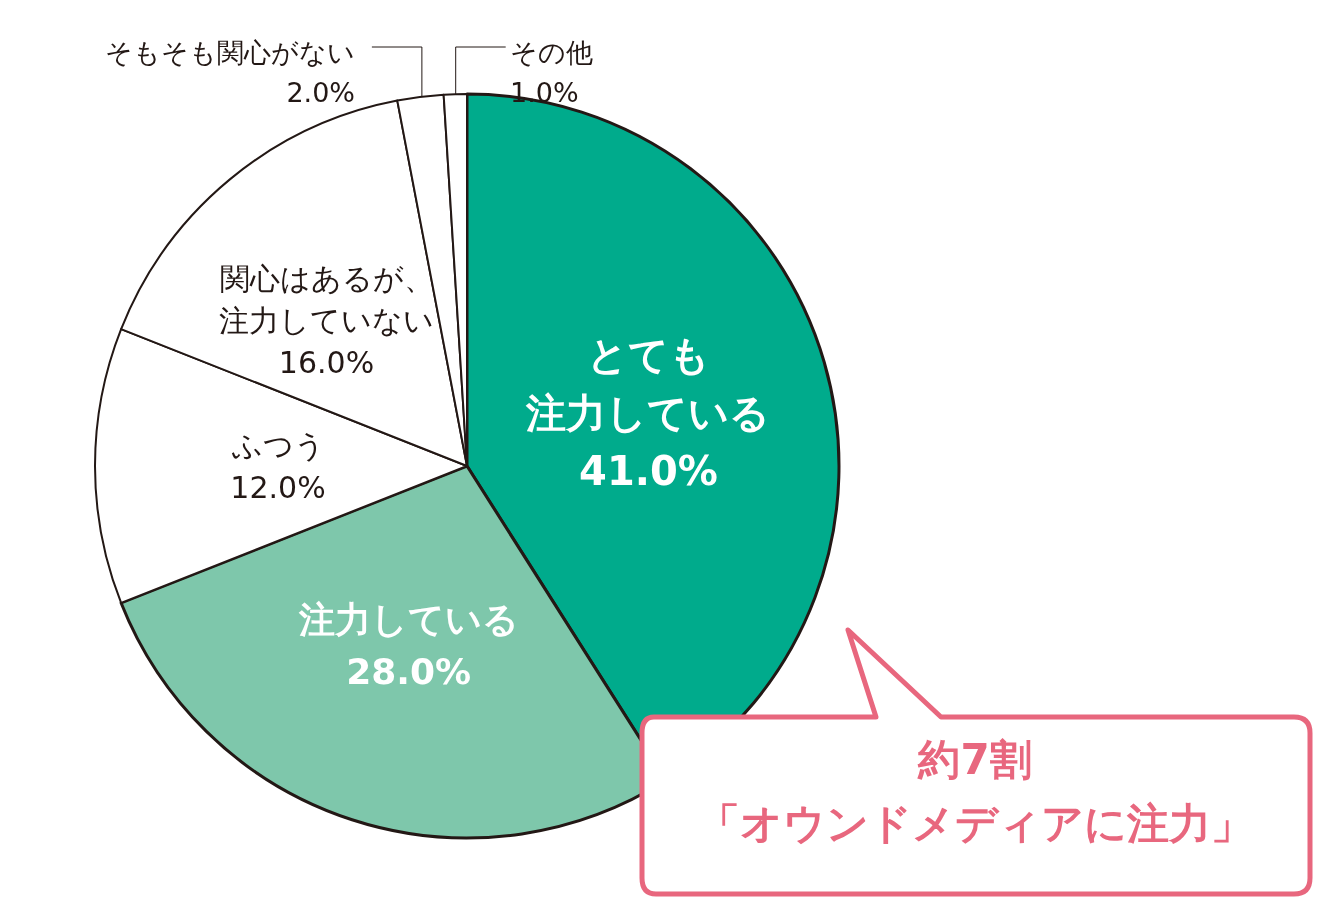 This screenshot has height=909, width=1330. I want to click on data-label: 16.0%, so click(326, 362).